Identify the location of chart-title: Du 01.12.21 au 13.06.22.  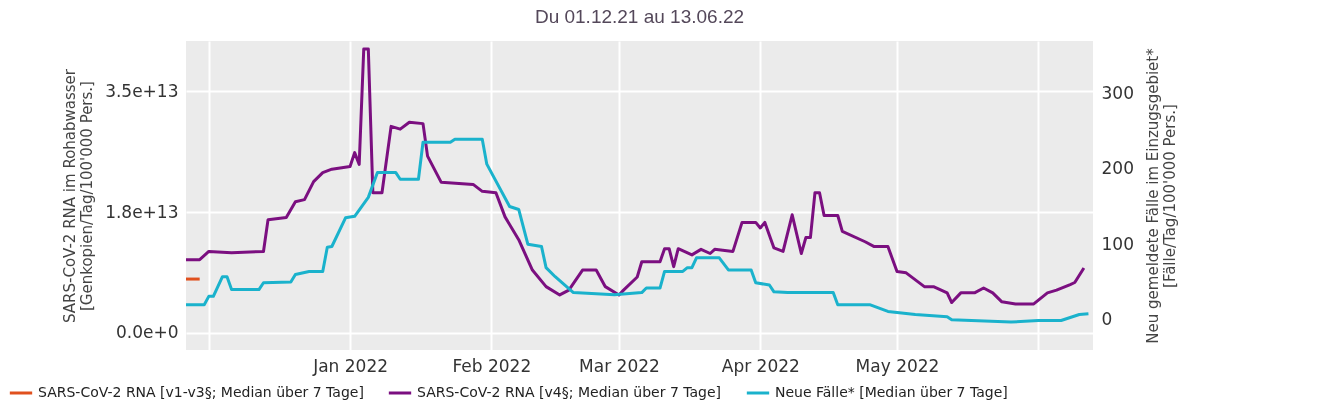
(639, 16).